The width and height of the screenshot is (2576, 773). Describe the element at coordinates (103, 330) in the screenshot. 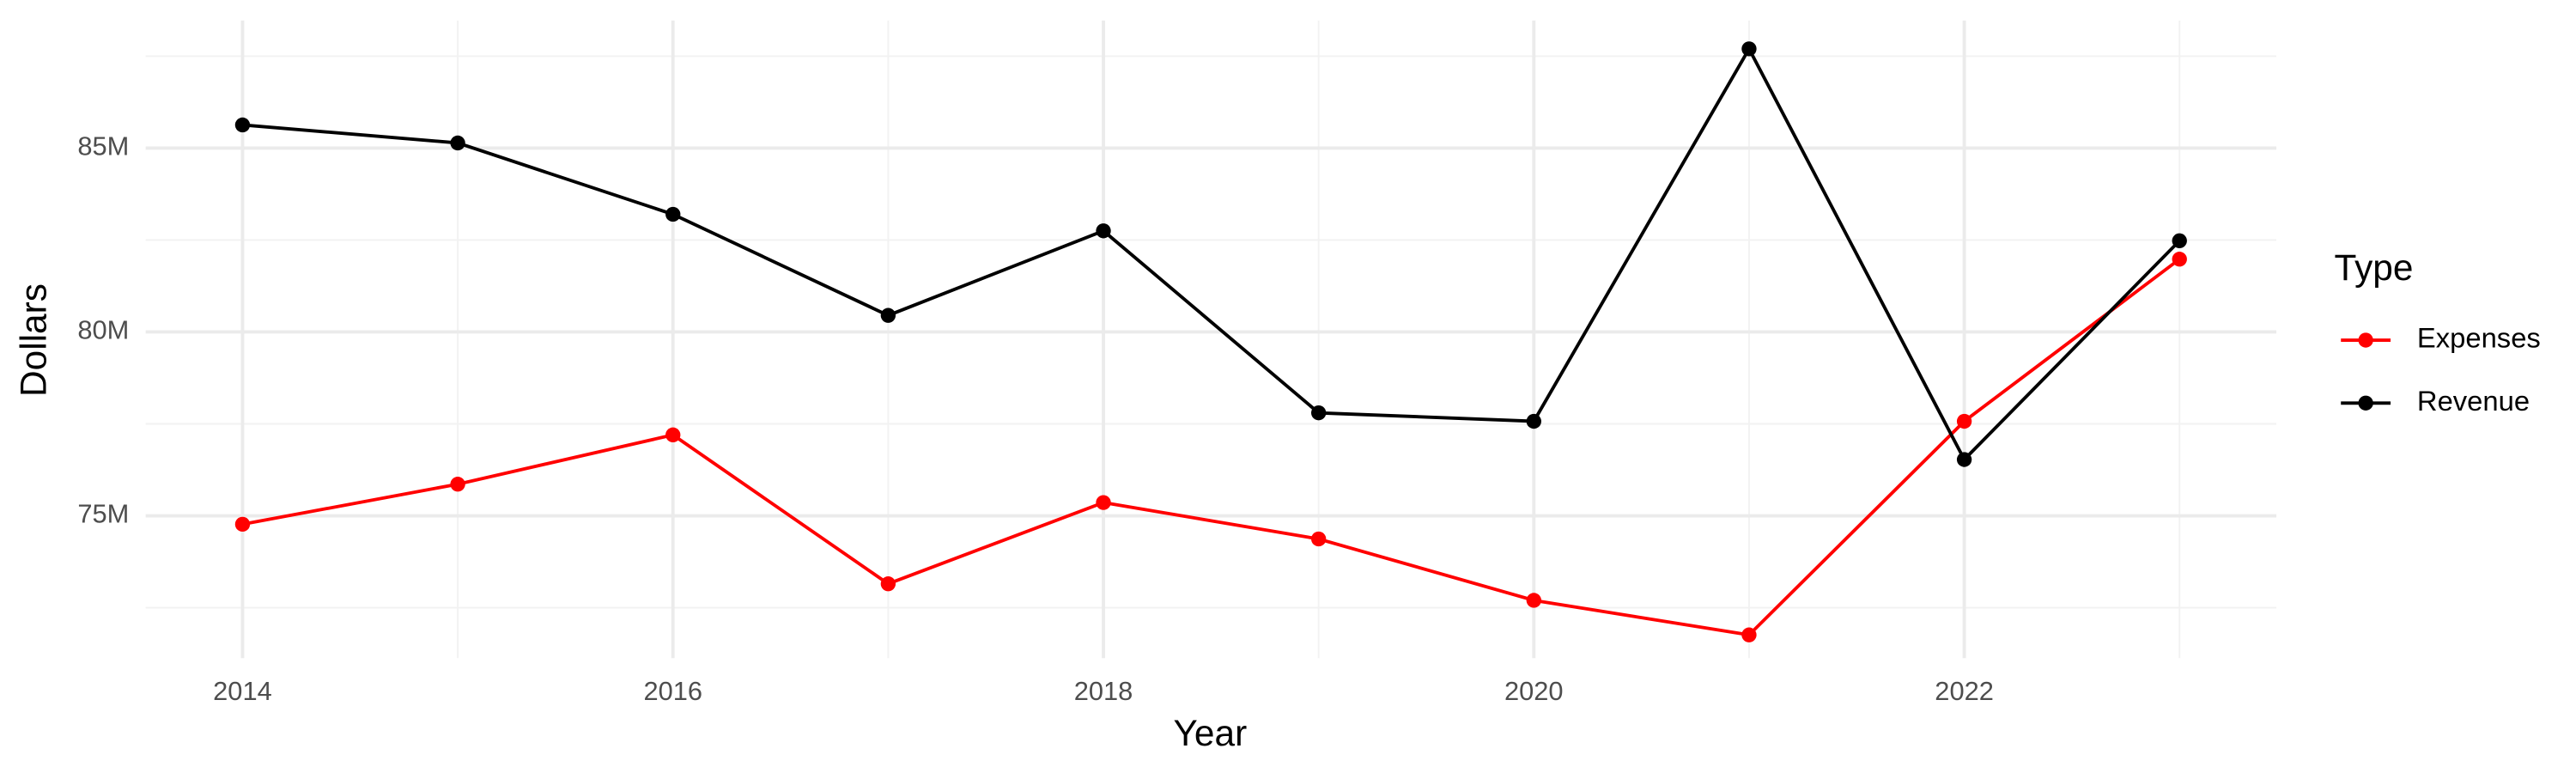

I see `y-tick-label: 80M` at that location.